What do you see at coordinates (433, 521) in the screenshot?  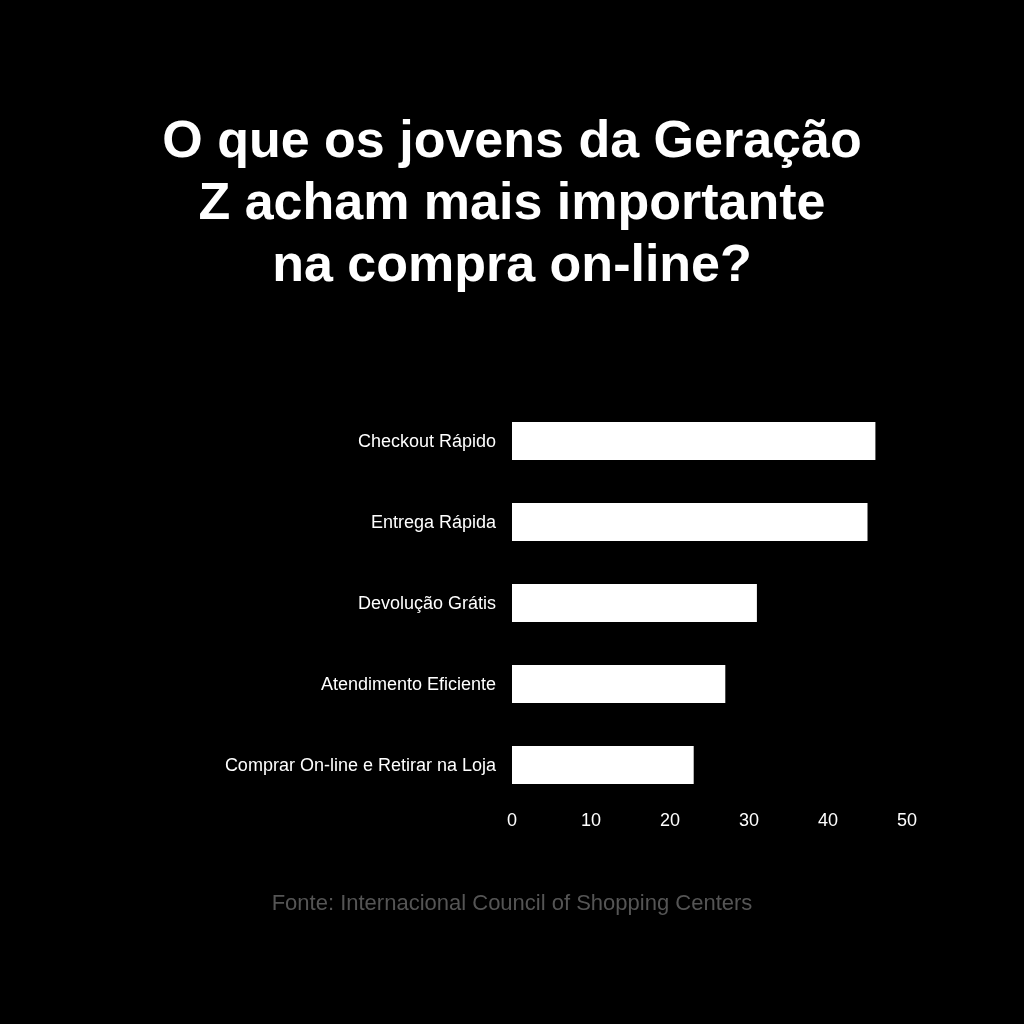 I see `y-tick-label: Entrega Rápida` at bounding box center [433, 521].